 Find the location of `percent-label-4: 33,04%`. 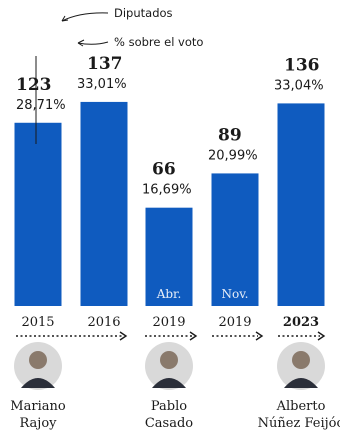

percent-label-4: 33,04% is located at coordinates (299, 85).